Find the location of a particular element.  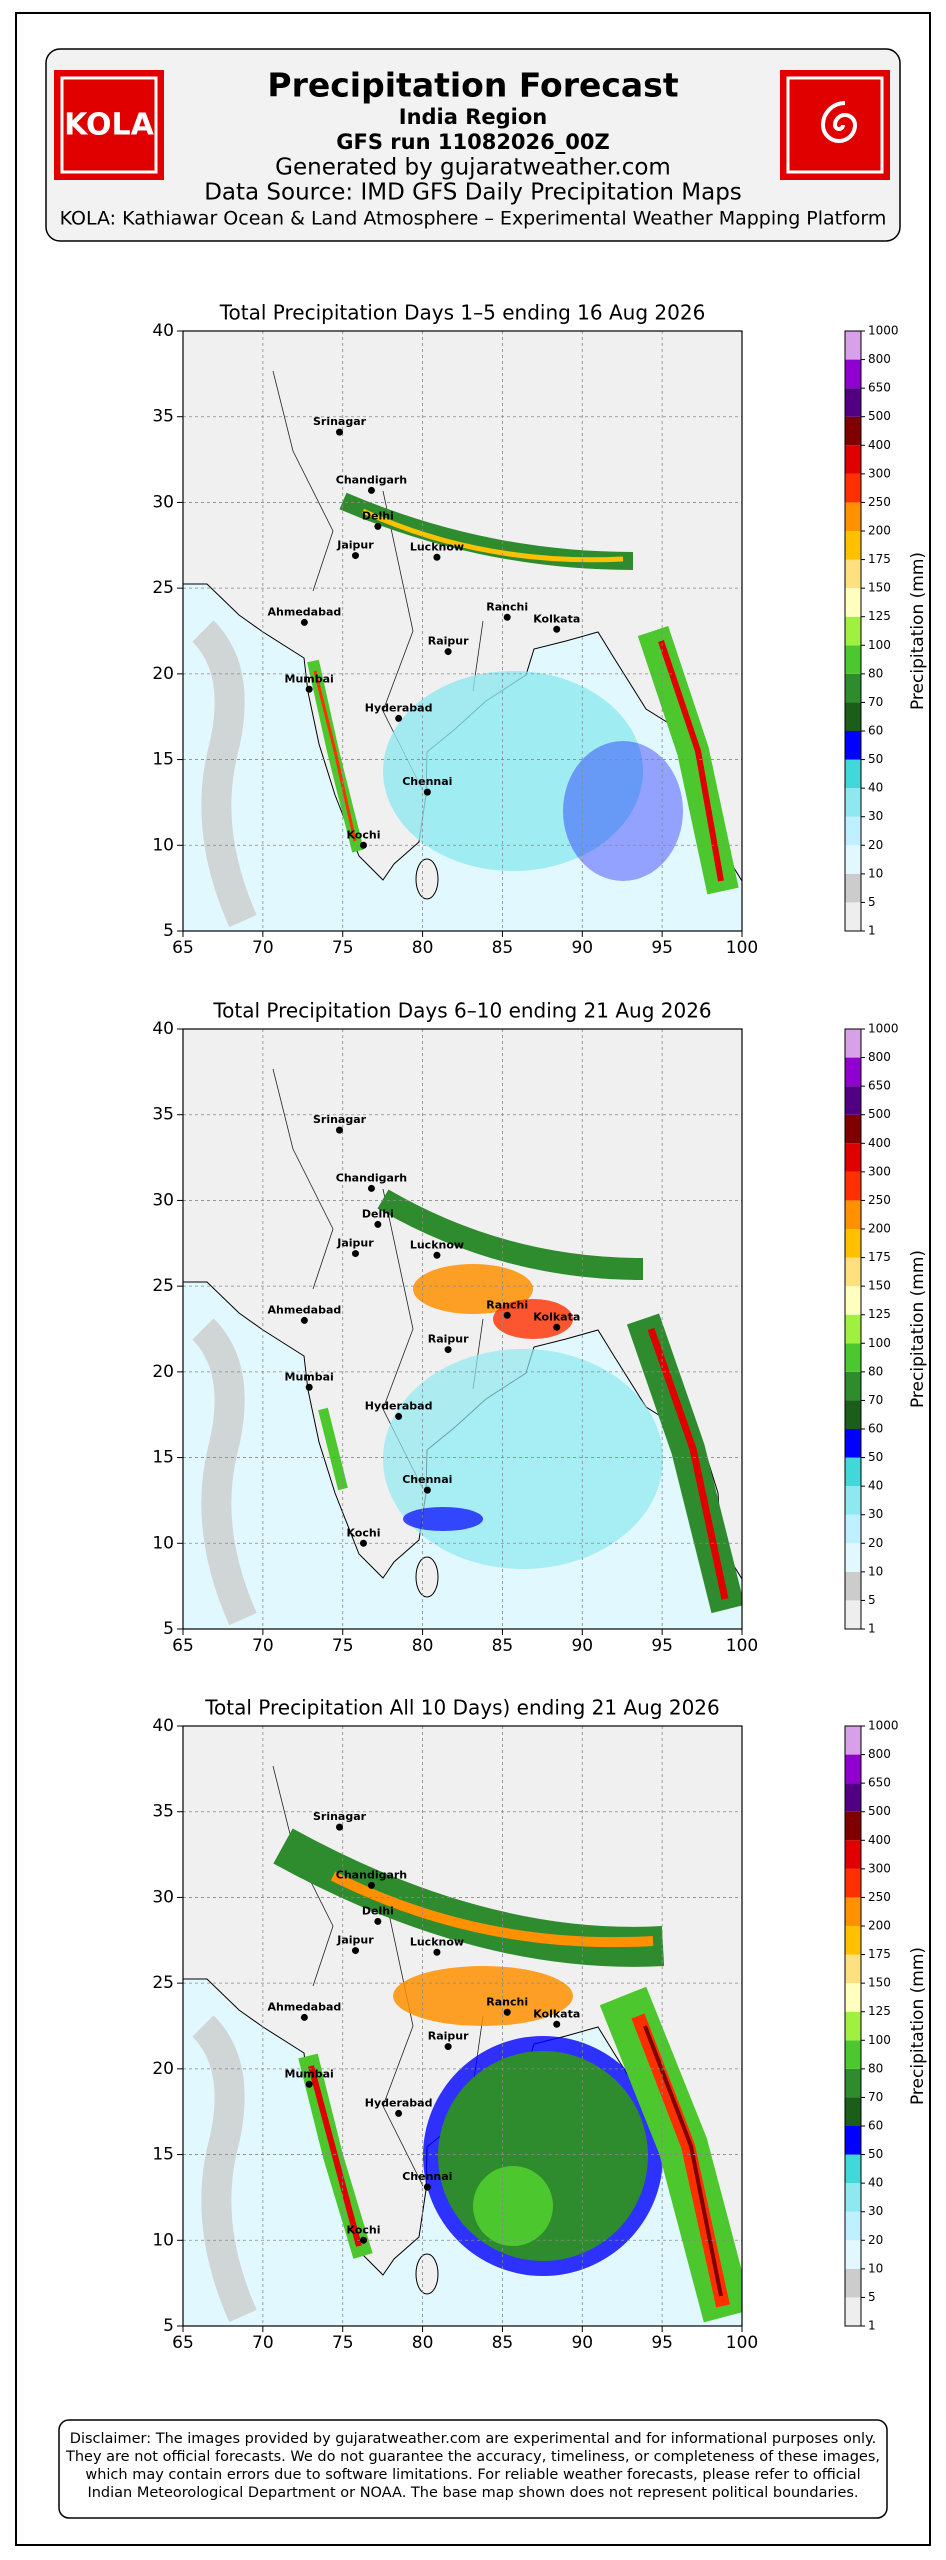

colorbar-frame is located at coordinates (853, 2026).